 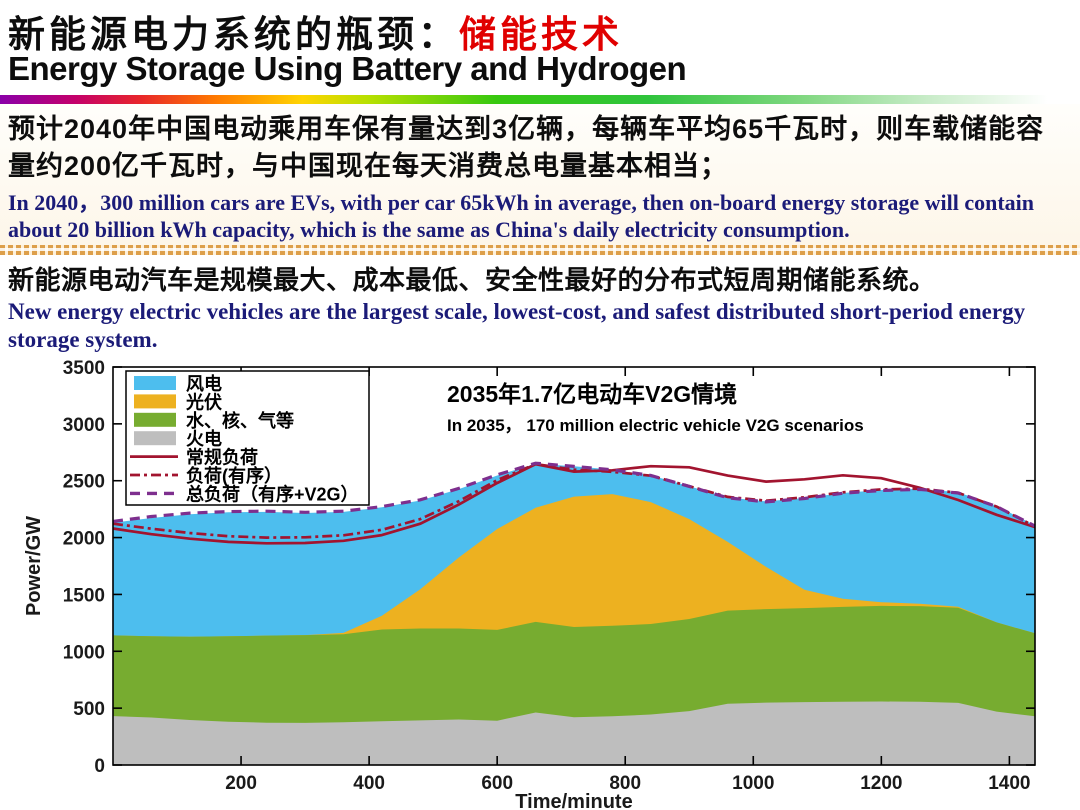 What do you see at coordinates (222, 457) in the screenshot?
I see `legend-label-4: 常规负荷` at bounding box center [222, 457].